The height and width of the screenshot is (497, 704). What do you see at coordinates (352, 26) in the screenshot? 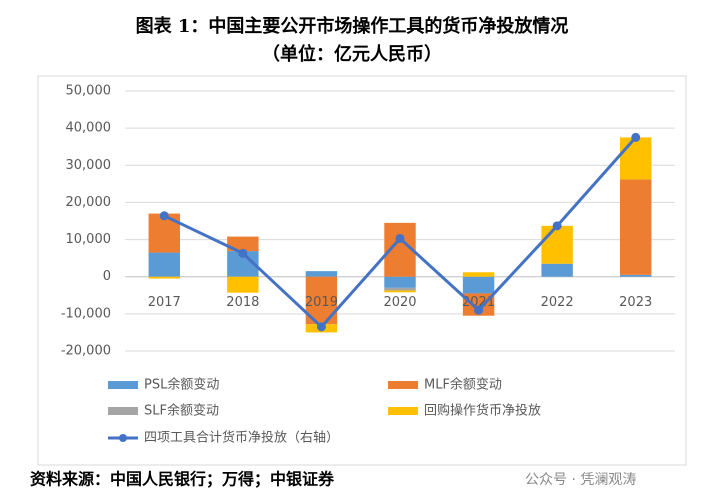
I see `chart-title: 图表 1：中国主要公开市场操作工具的货币净投放情况` at bounding box center [352, 26].